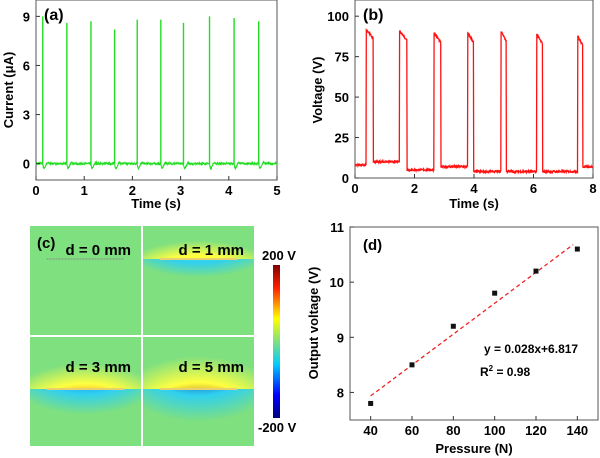  I want to click on x-tick-label: 1, so click(84, 190).